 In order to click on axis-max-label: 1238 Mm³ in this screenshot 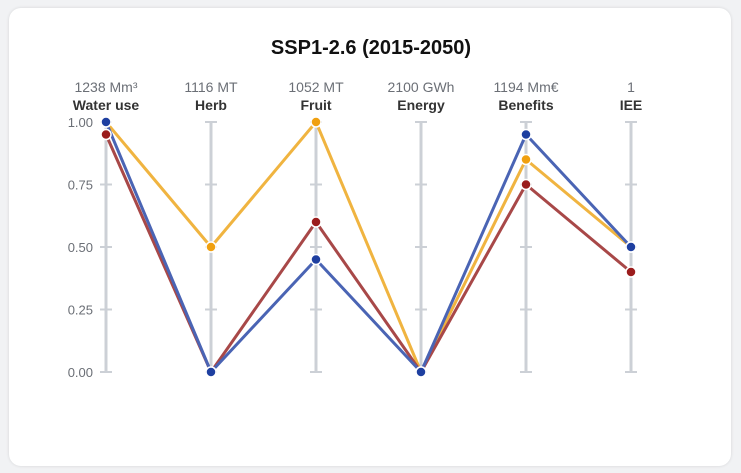, I will do `click(105, 87)`.